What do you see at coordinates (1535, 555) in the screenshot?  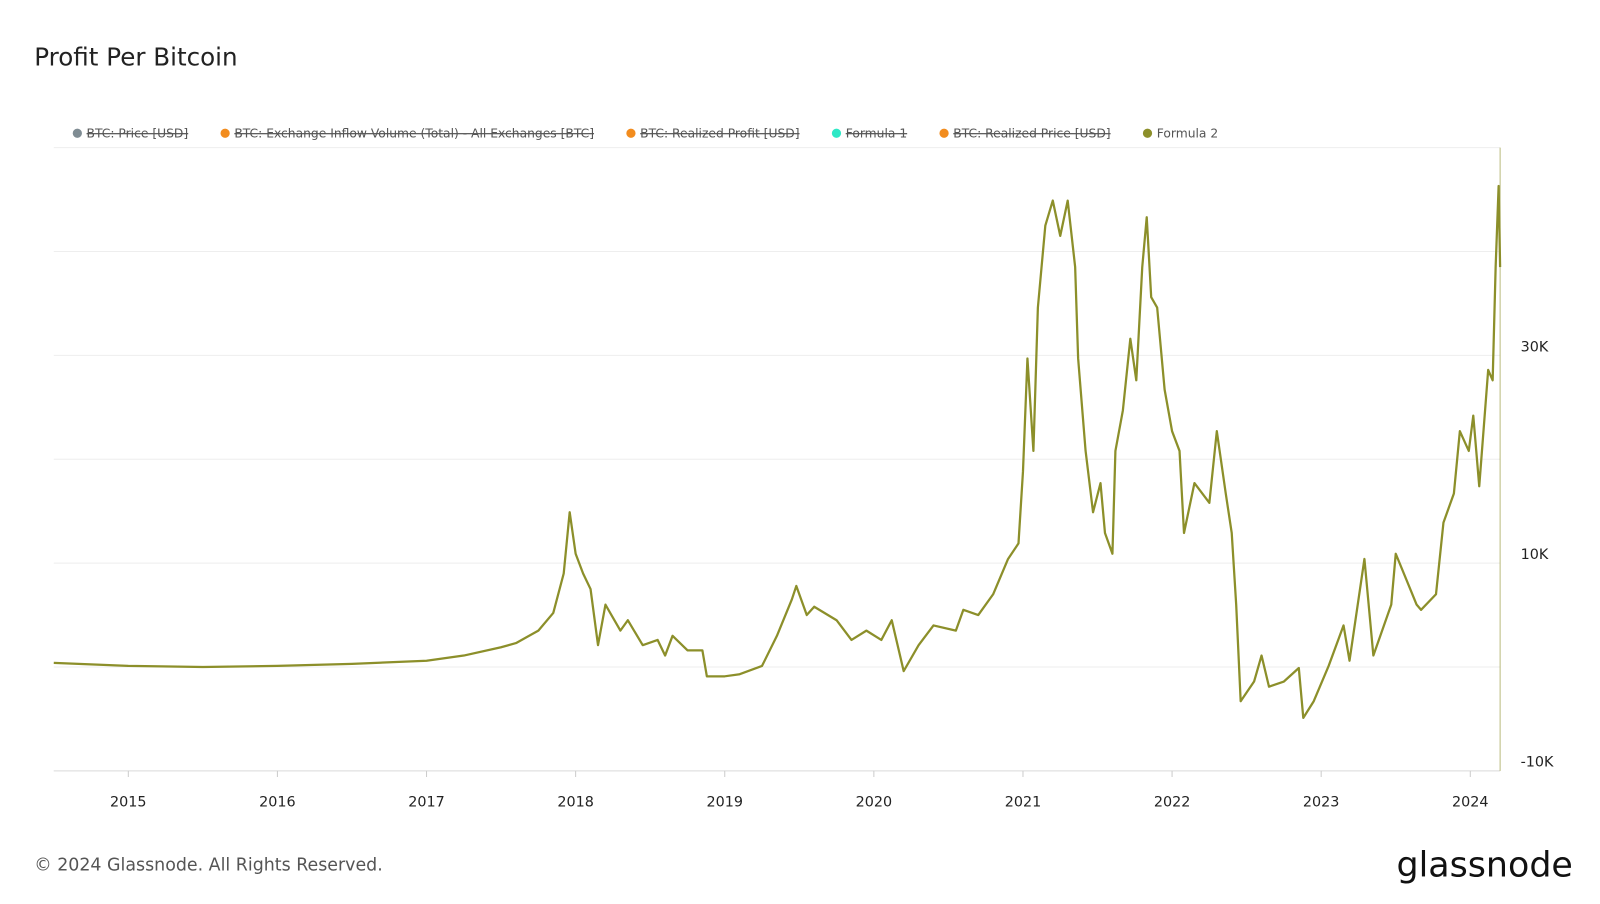 I see `y-tick-label: 10K` at bounding box center [1535, 555].